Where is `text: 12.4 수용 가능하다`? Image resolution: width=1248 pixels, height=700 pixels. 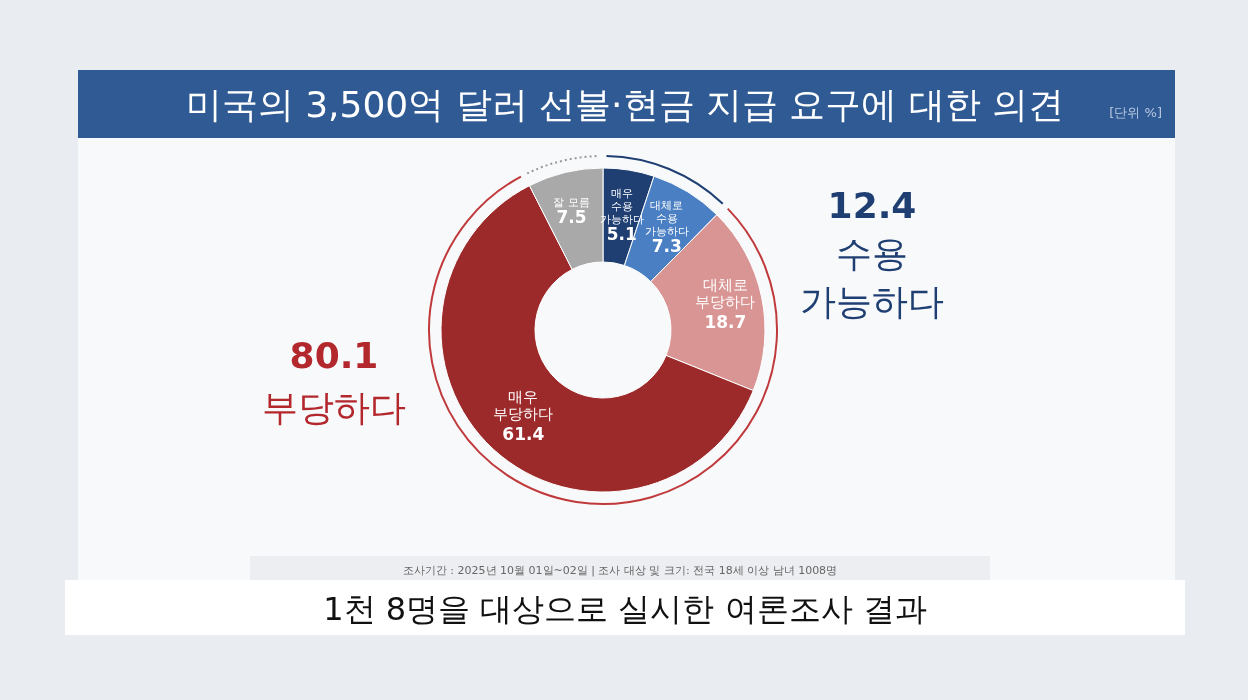 text: 12.4 수용 가능하다 is located at coordinates (872, 253).